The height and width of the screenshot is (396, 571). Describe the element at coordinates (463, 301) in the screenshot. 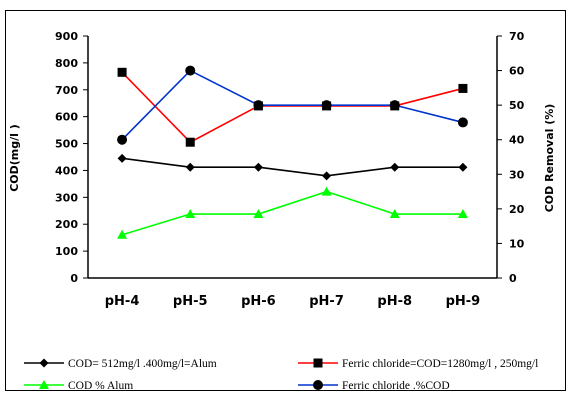

I see `x-tick-label: pH-9` at that location.